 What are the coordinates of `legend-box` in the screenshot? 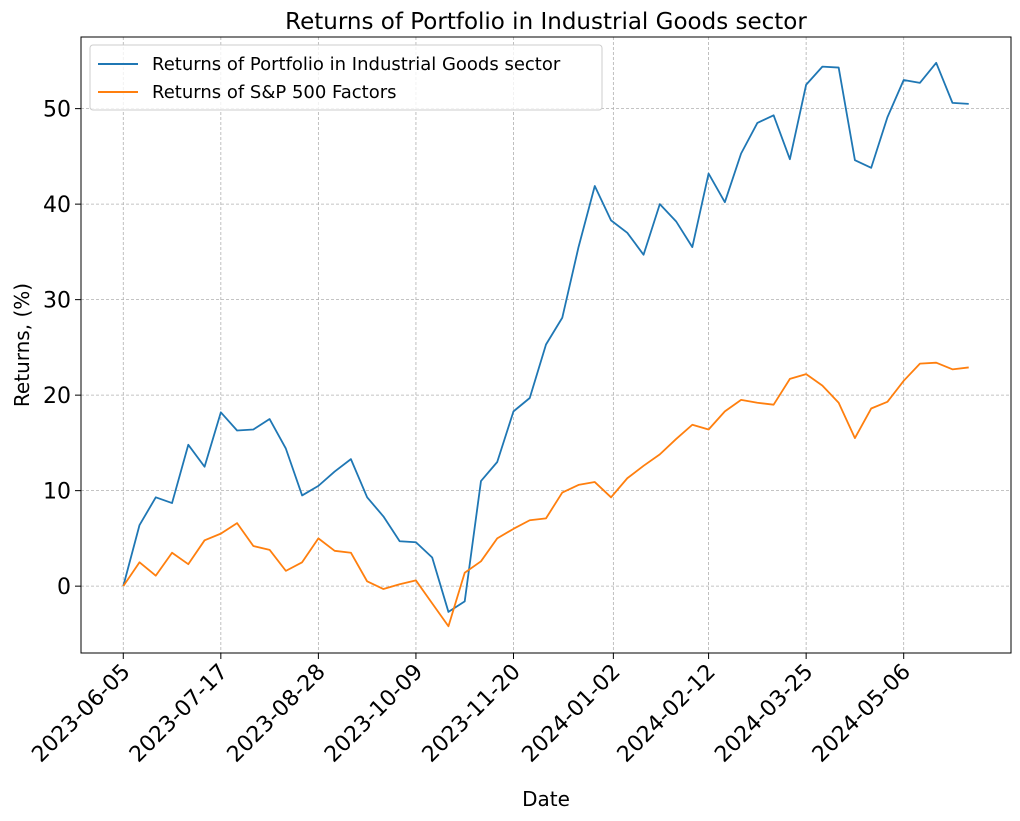 It's located at (346, 77).